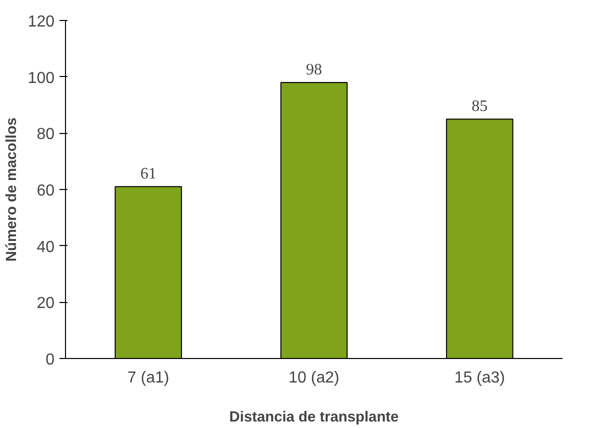  Describe the element at coordinates (314, 378) in the screenshot. I see `x-tick-label: 10 (a2)` at that location.